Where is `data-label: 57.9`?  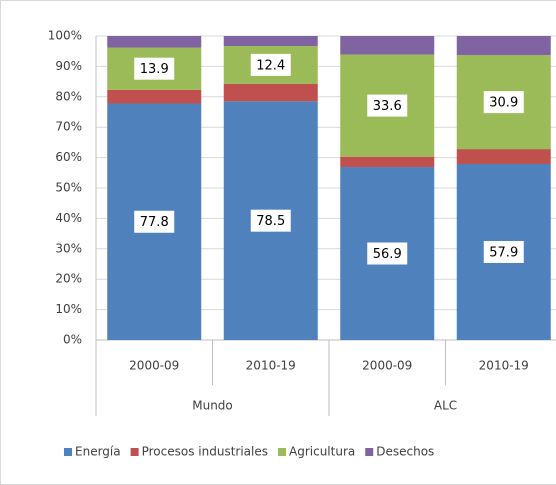 data-label: 57.9 is located at coordinates (503, 252).